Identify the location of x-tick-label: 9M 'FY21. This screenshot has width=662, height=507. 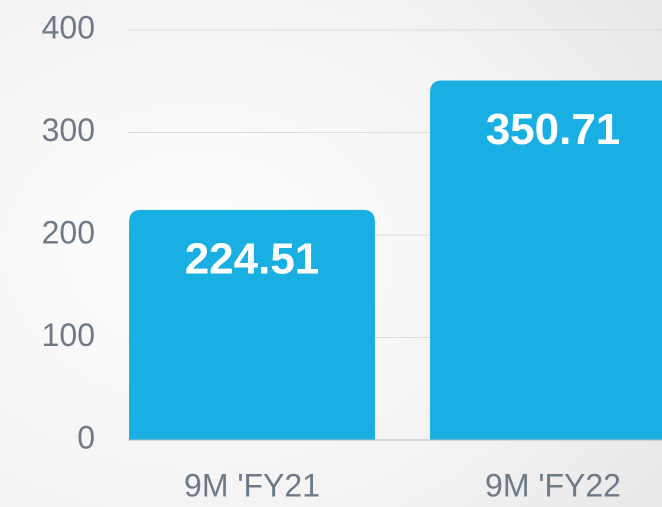
(252, 485).